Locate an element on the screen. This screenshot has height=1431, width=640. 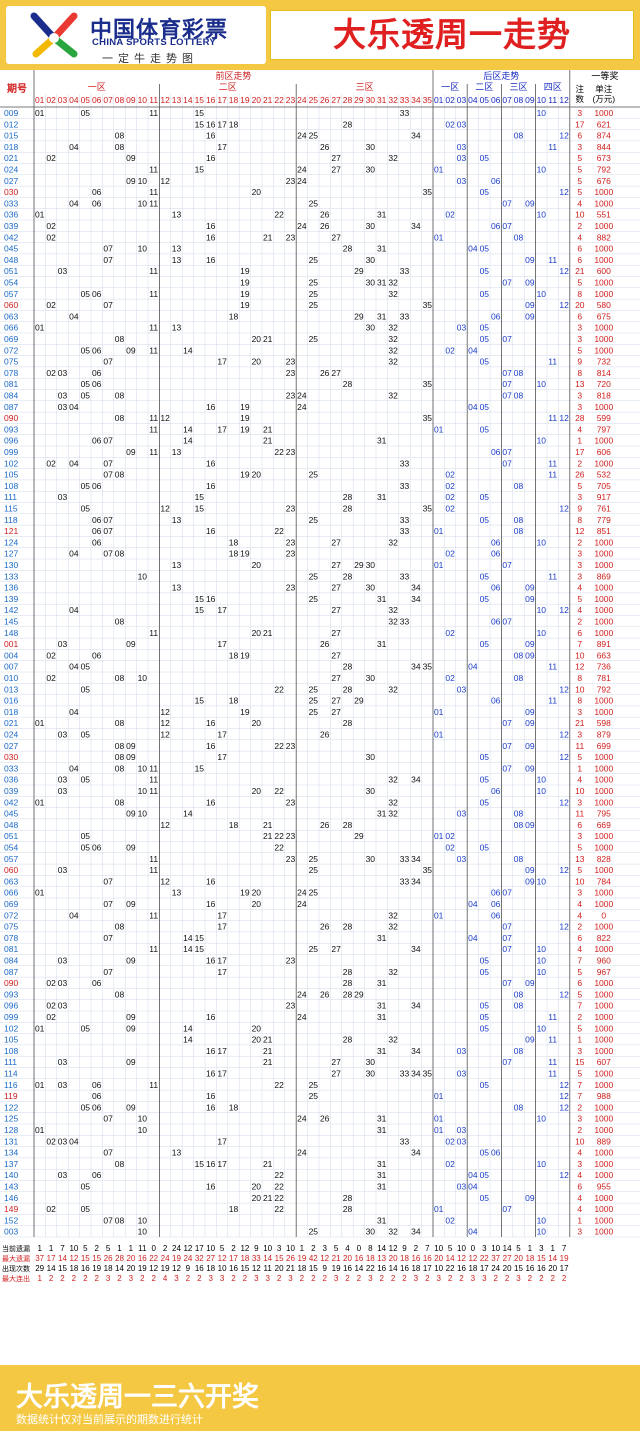
front-ball: 29 is located at coordinates (359, 994).